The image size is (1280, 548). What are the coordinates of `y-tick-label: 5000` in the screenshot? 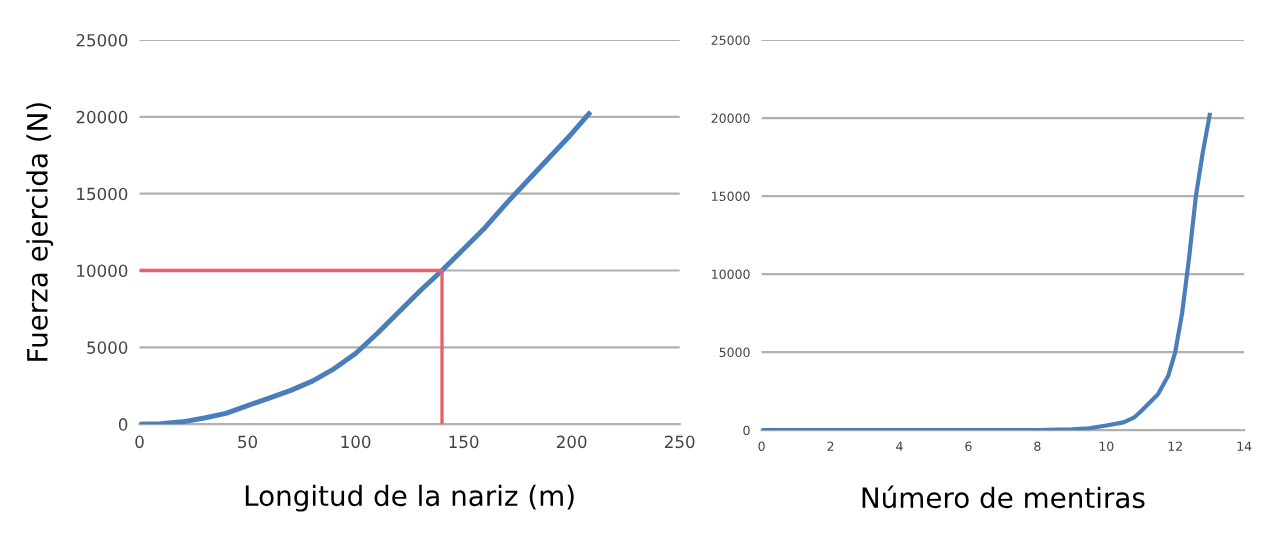 It's located at (107, 347).